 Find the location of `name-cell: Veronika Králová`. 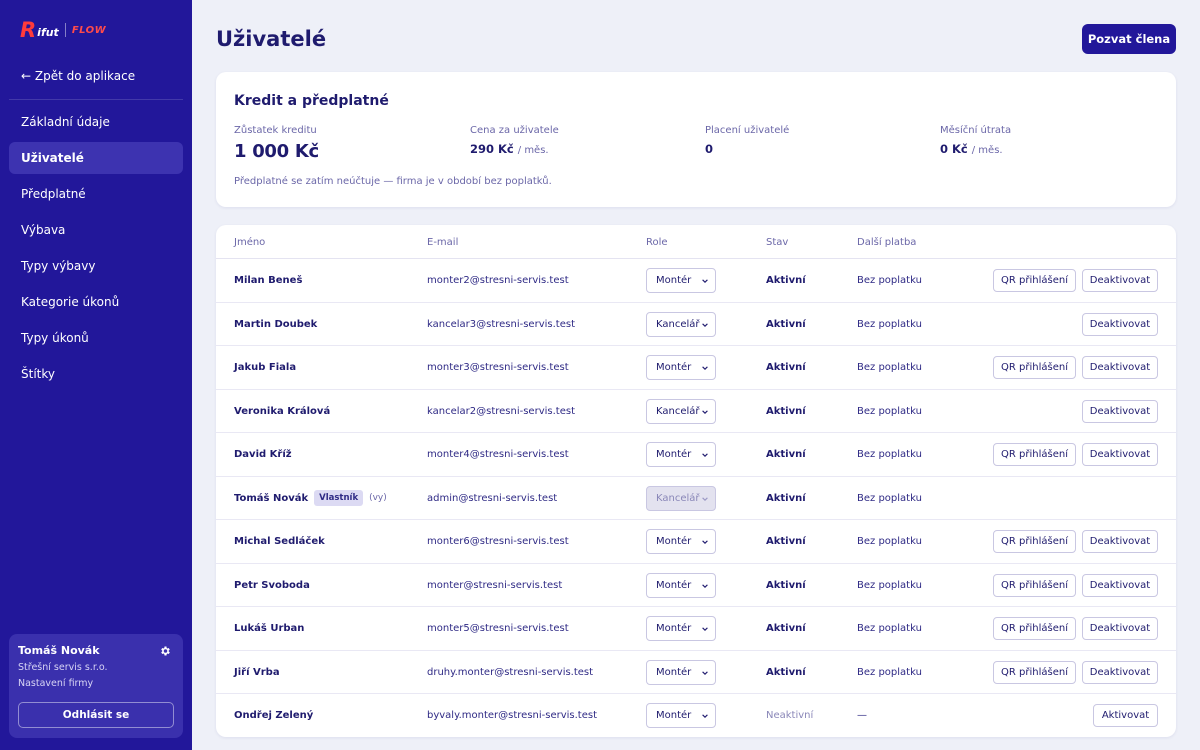

name-cell: Veronika Králová is located at coordinates (282, 411).